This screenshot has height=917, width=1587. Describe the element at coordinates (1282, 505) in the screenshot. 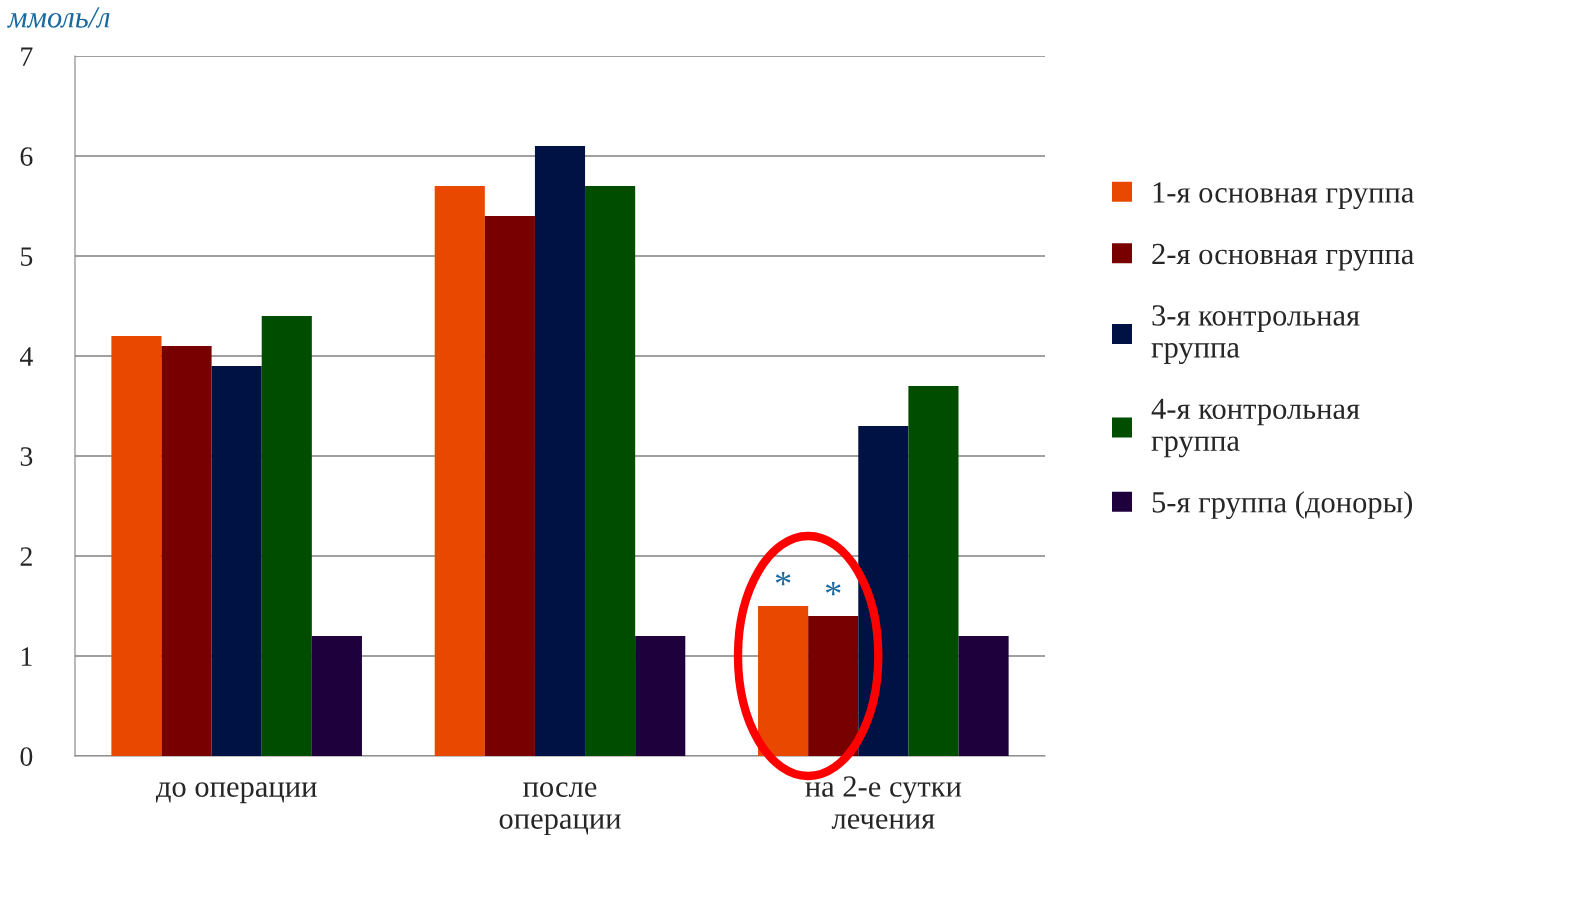

I see `legend-label: 5-я группа (доноры)` at that location.